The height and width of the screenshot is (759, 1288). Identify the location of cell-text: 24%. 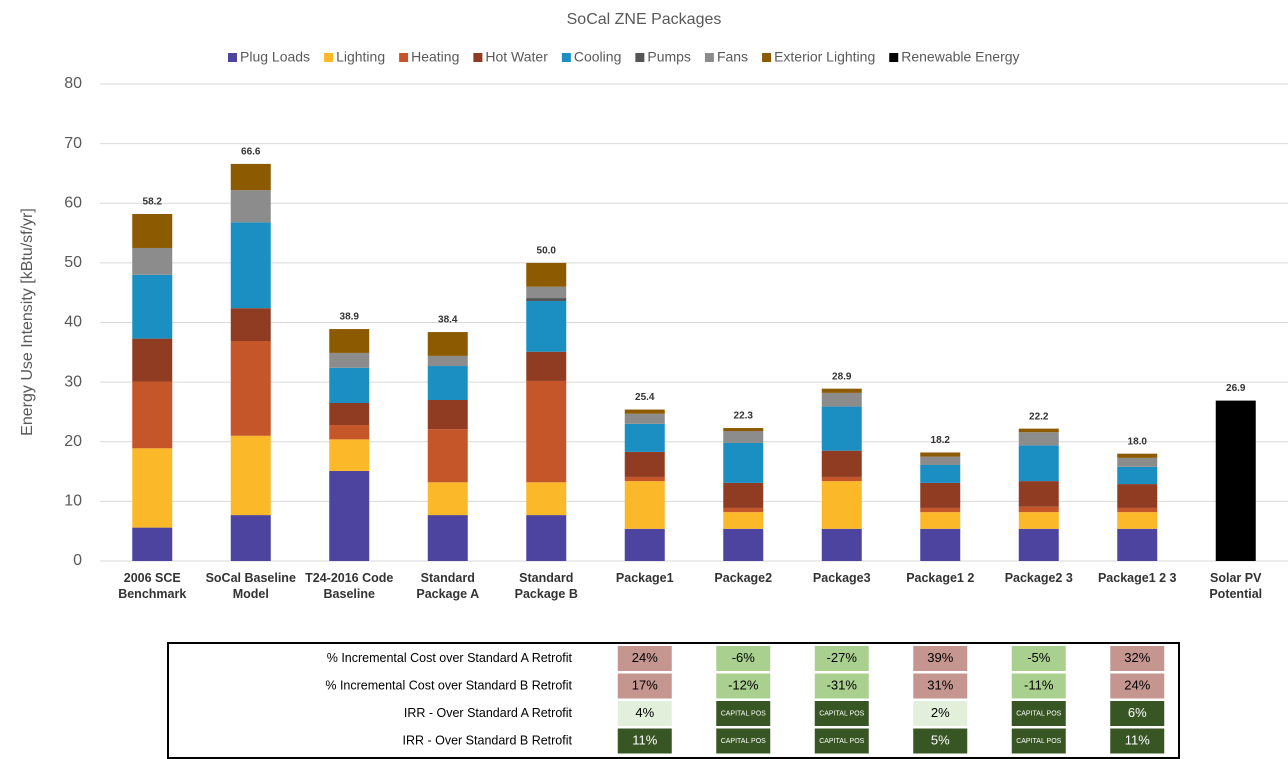
(645, 657).